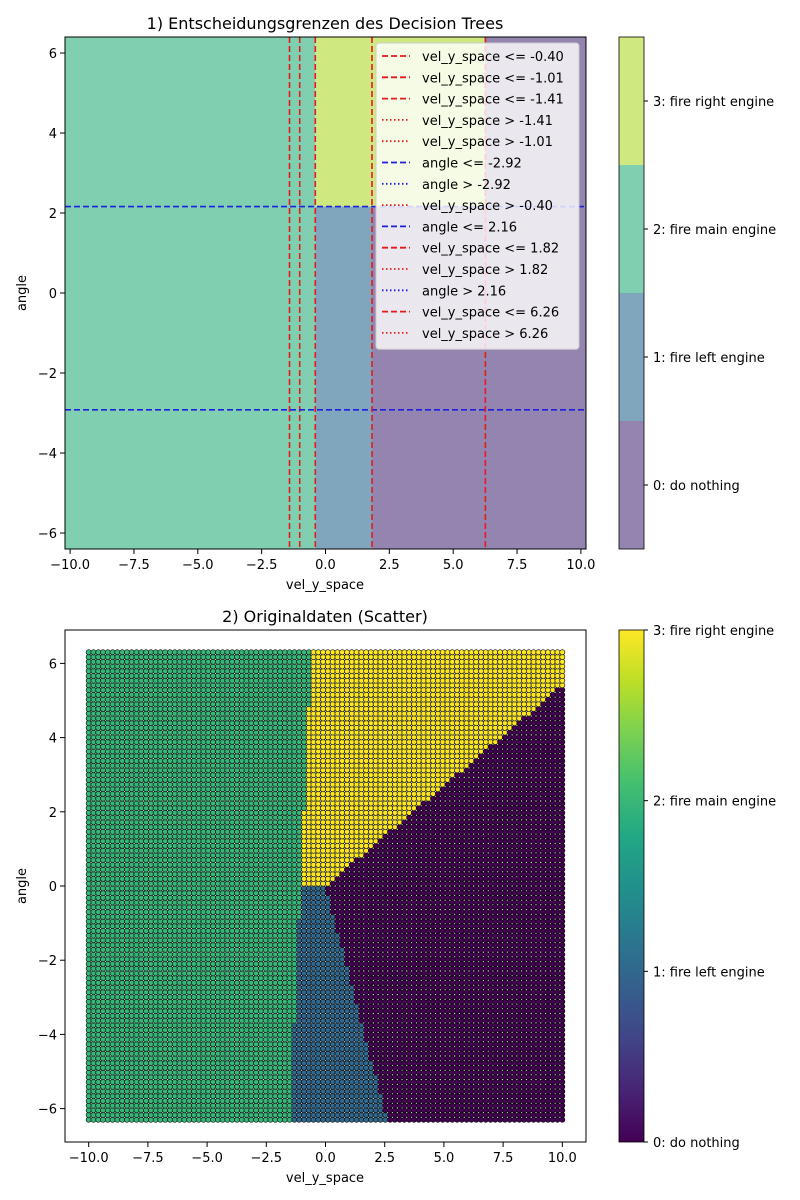 This screenshot has width=800, height=1200. What do you see at coordinates (53, 54) in the screenshot?
I see `y-tick-label: 6` at bounding box center [53, 54].